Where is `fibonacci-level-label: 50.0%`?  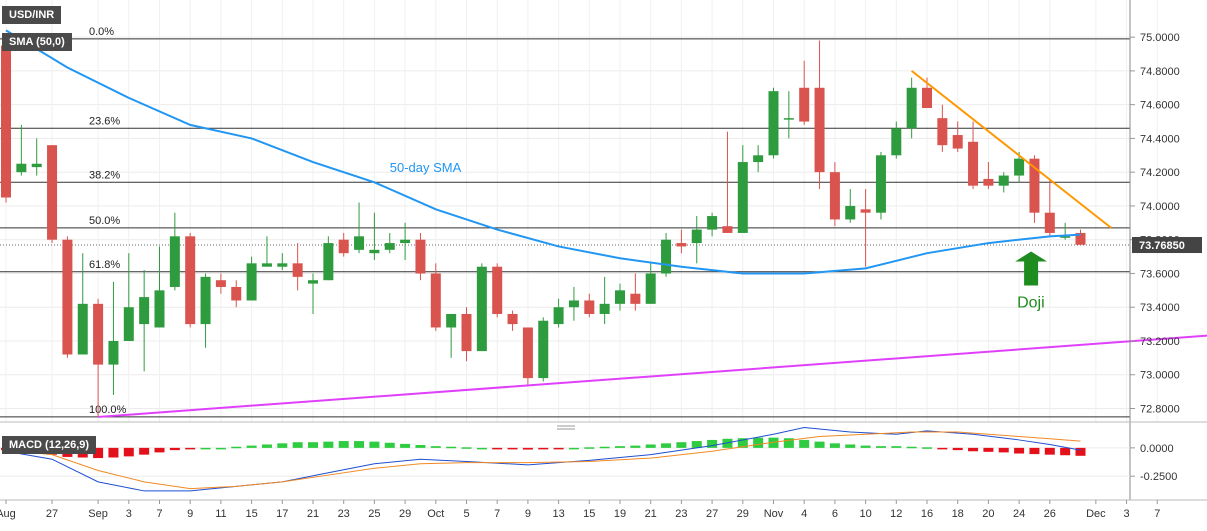 fibonacci-level-label: 50.0% is located at coordinates (104, 221).